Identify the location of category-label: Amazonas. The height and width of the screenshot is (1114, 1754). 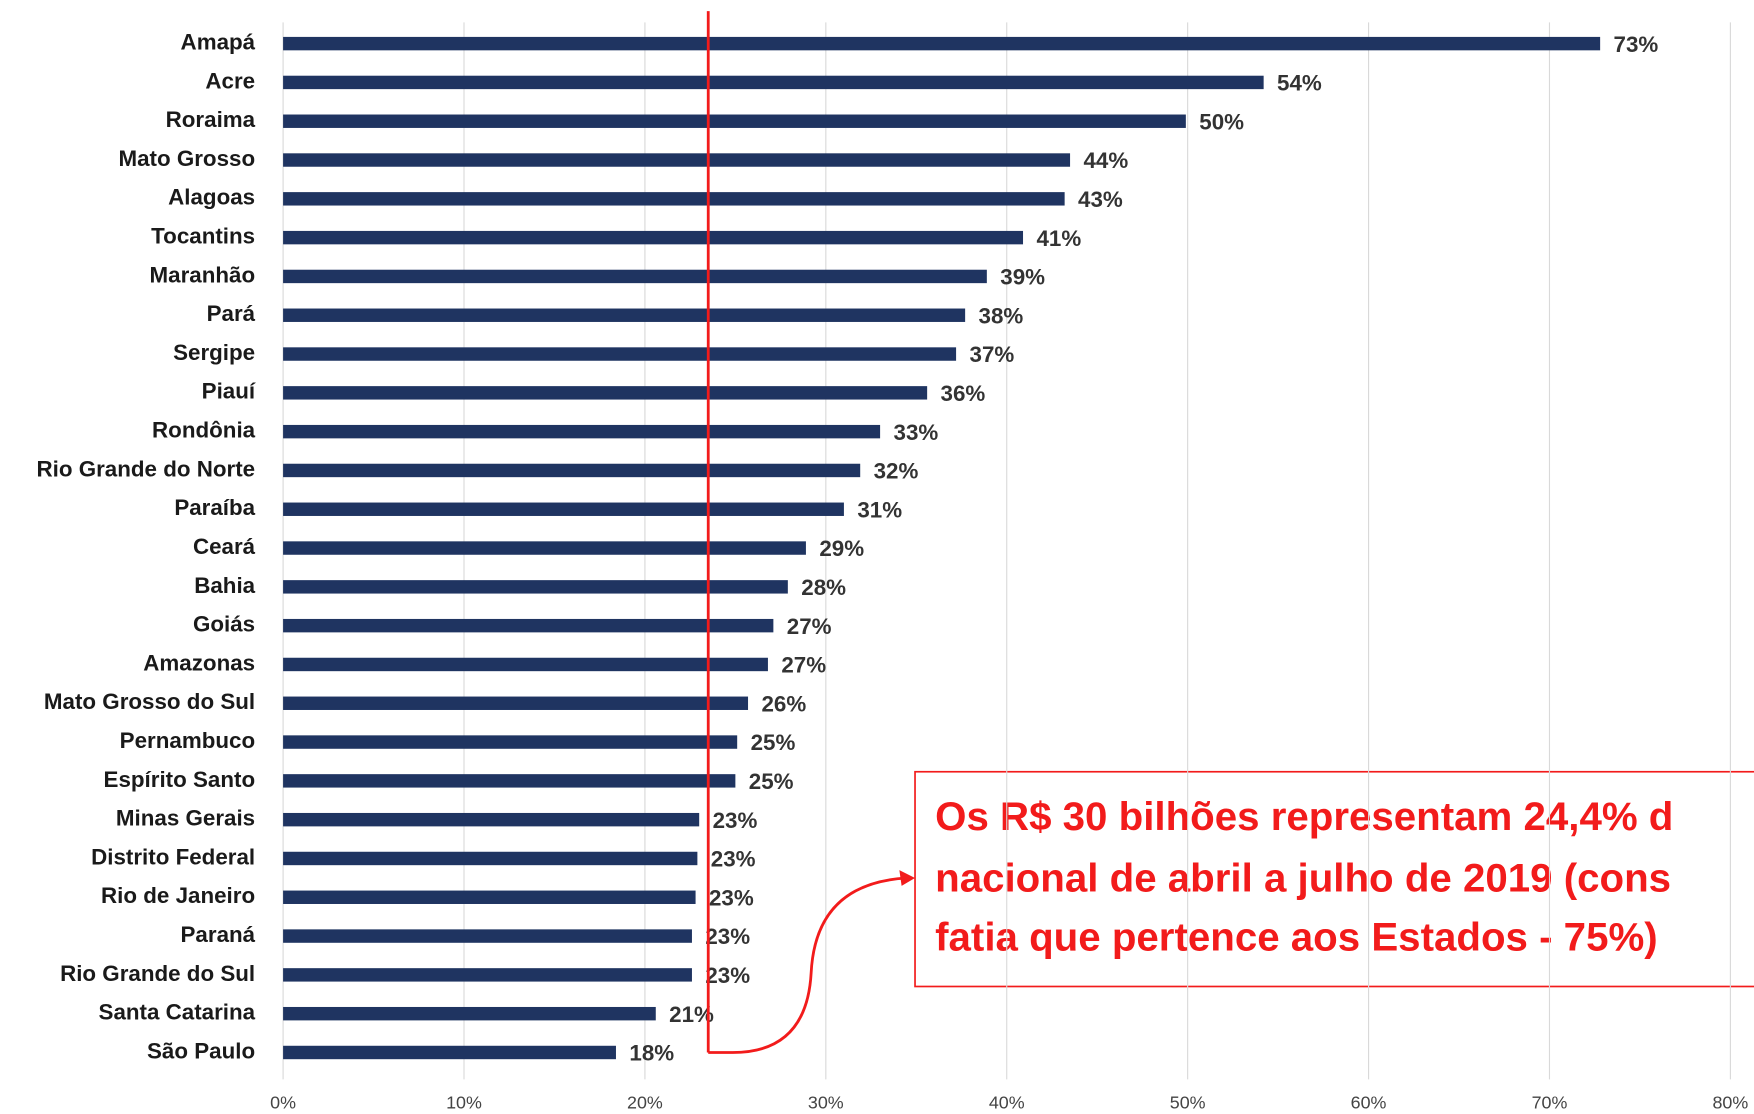
(199, 662).